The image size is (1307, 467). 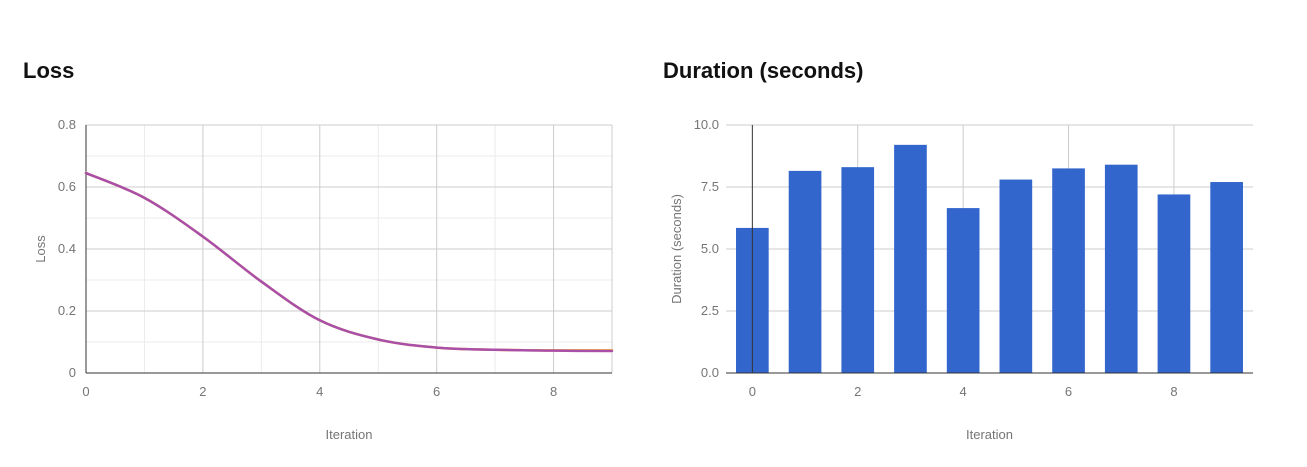 What do you see at coordinates (349, 434) in the screenshot?
I see `loss-x-axis-title: Iteration` at bounding box center [349, 434].